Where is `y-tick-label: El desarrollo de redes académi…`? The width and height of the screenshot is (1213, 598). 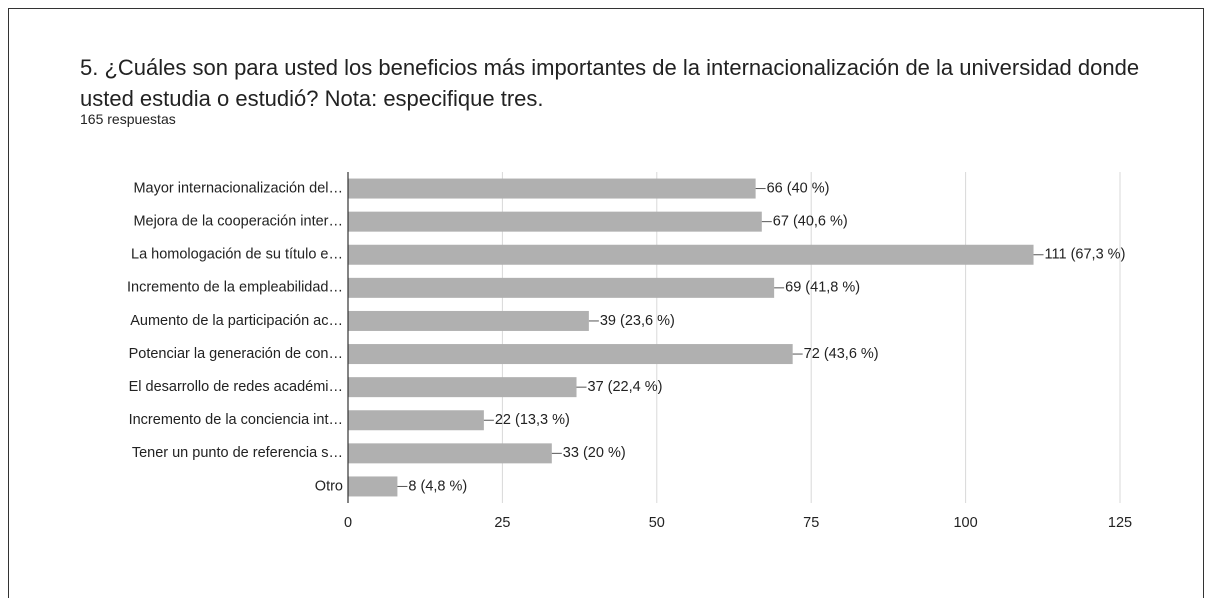 y-tick-label: El desarrollo de redes académi… is located at coordinates (236, 387).